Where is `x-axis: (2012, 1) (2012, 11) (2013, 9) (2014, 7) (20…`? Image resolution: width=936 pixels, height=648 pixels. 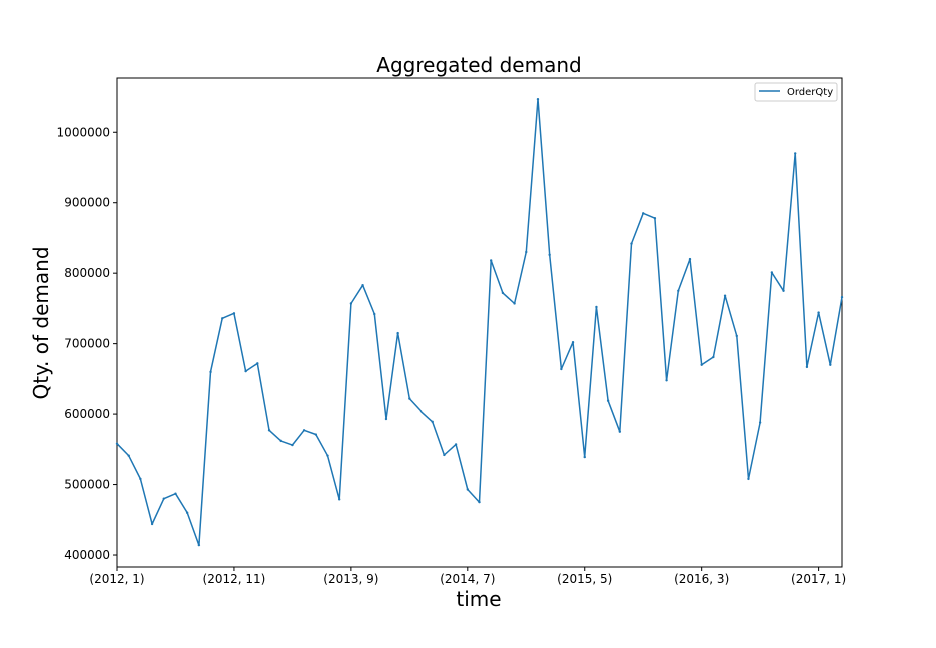 x-axis: (2012, 1) (2012, 11) (2013, 9) (2014, 7) (20… is located at coordinates (467, 576).